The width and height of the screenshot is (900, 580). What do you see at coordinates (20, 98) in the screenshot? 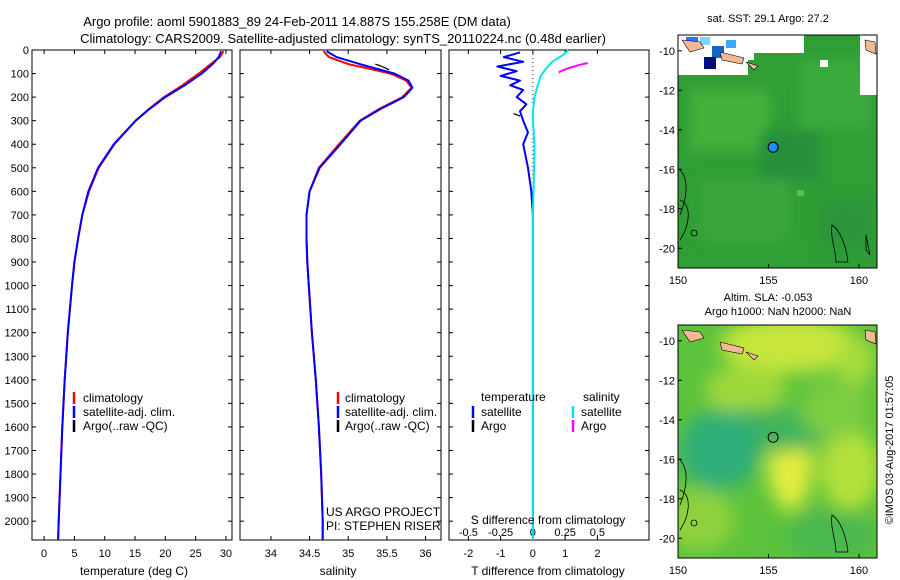
I see `y-tick-label: 200` at bounding box center [20, 98].